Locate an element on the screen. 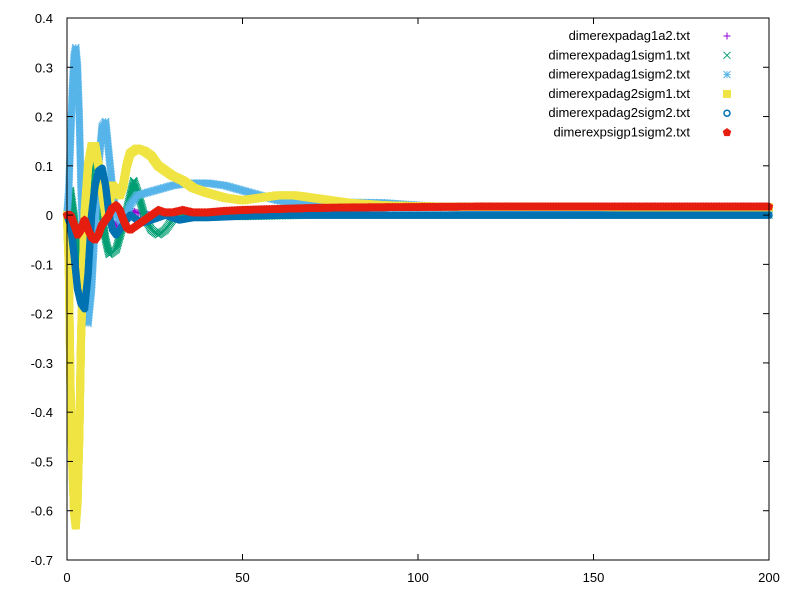 The width and height of the screenshot is (800, 600). x-tick-label: 150 is located at coordinates (594, 577).